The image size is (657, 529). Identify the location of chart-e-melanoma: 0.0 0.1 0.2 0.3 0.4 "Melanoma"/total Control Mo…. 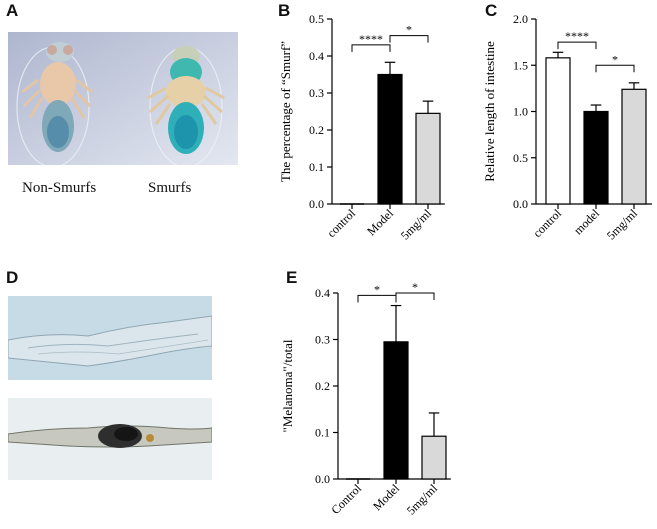
(365, 399).